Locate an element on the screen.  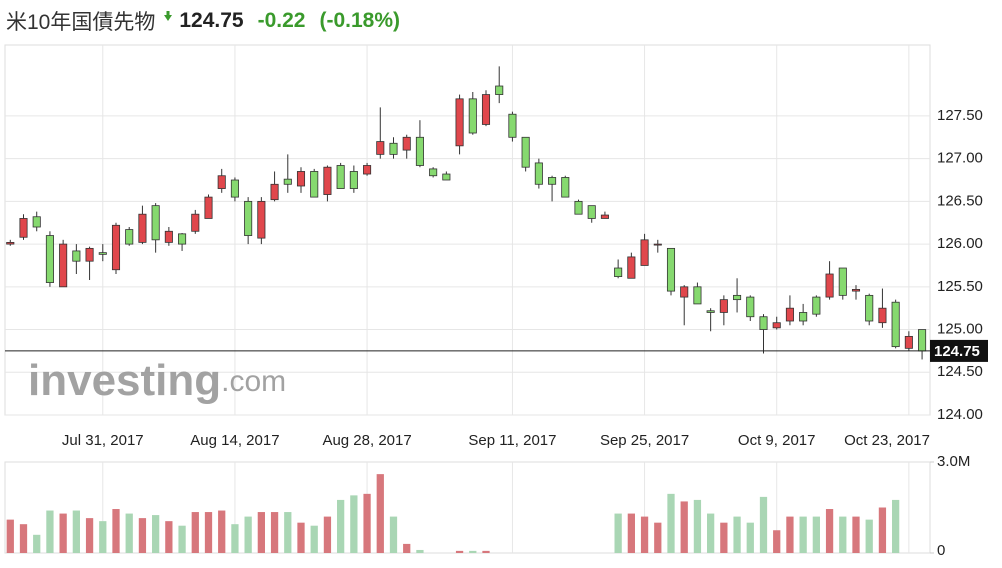
y-tick-label: 126.00 is located at coordinates (960, 243).